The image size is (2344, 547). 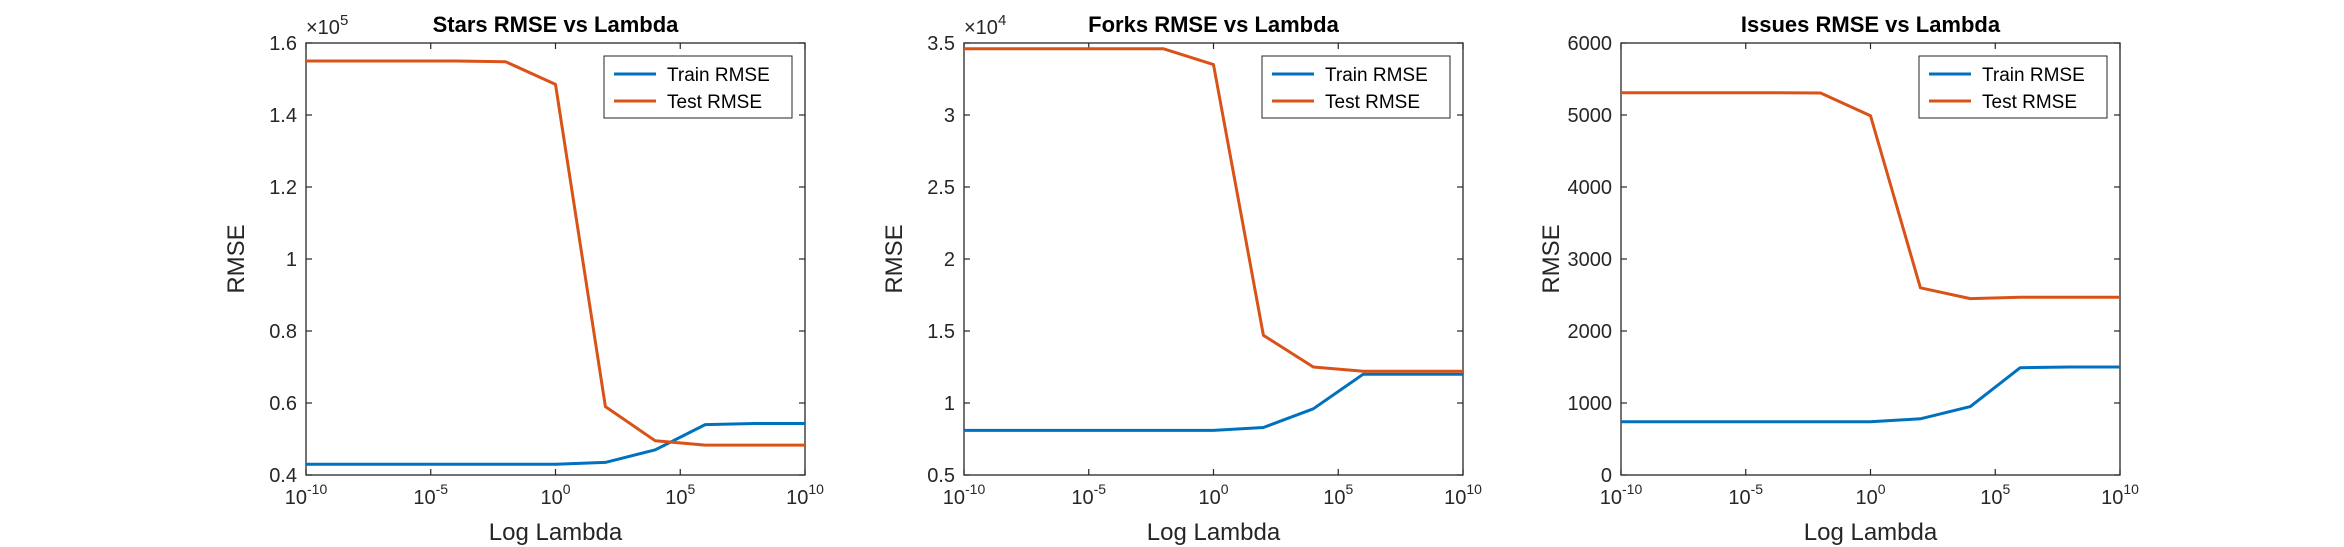 I want to click on y-tick-label: 1.6, so click(x=283, y=44).